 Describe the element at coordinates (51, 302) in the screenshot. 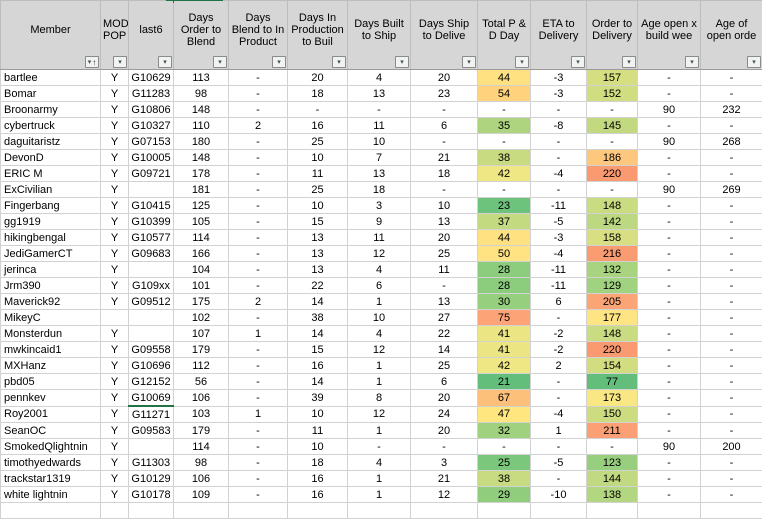

I see `cell-member: Maverick92` at that location.